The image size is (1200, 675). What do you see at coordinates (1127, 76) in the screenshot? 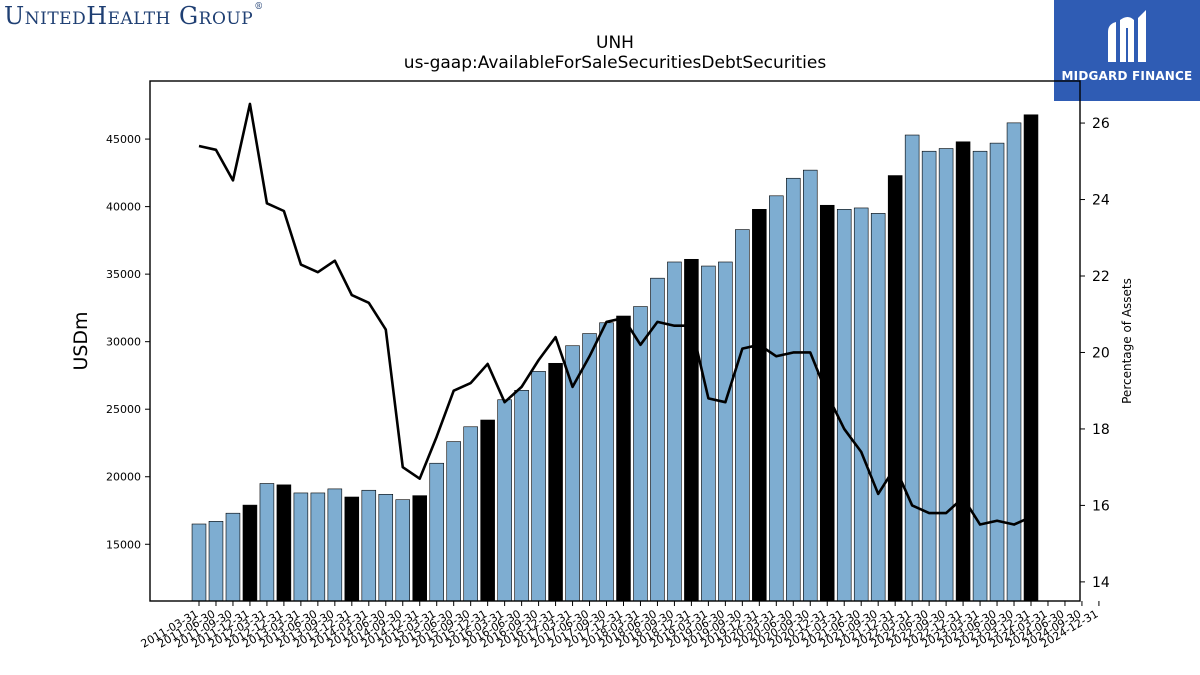
I see `partner-logo-text: MIDGARD FINANCE` at bounding box center [1127, 76].